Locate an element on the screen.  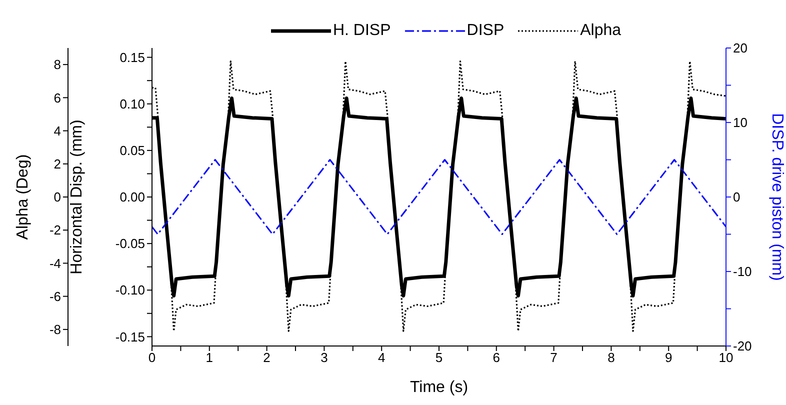
y2-tick-label: 0 is located at coordinates (736, 197).